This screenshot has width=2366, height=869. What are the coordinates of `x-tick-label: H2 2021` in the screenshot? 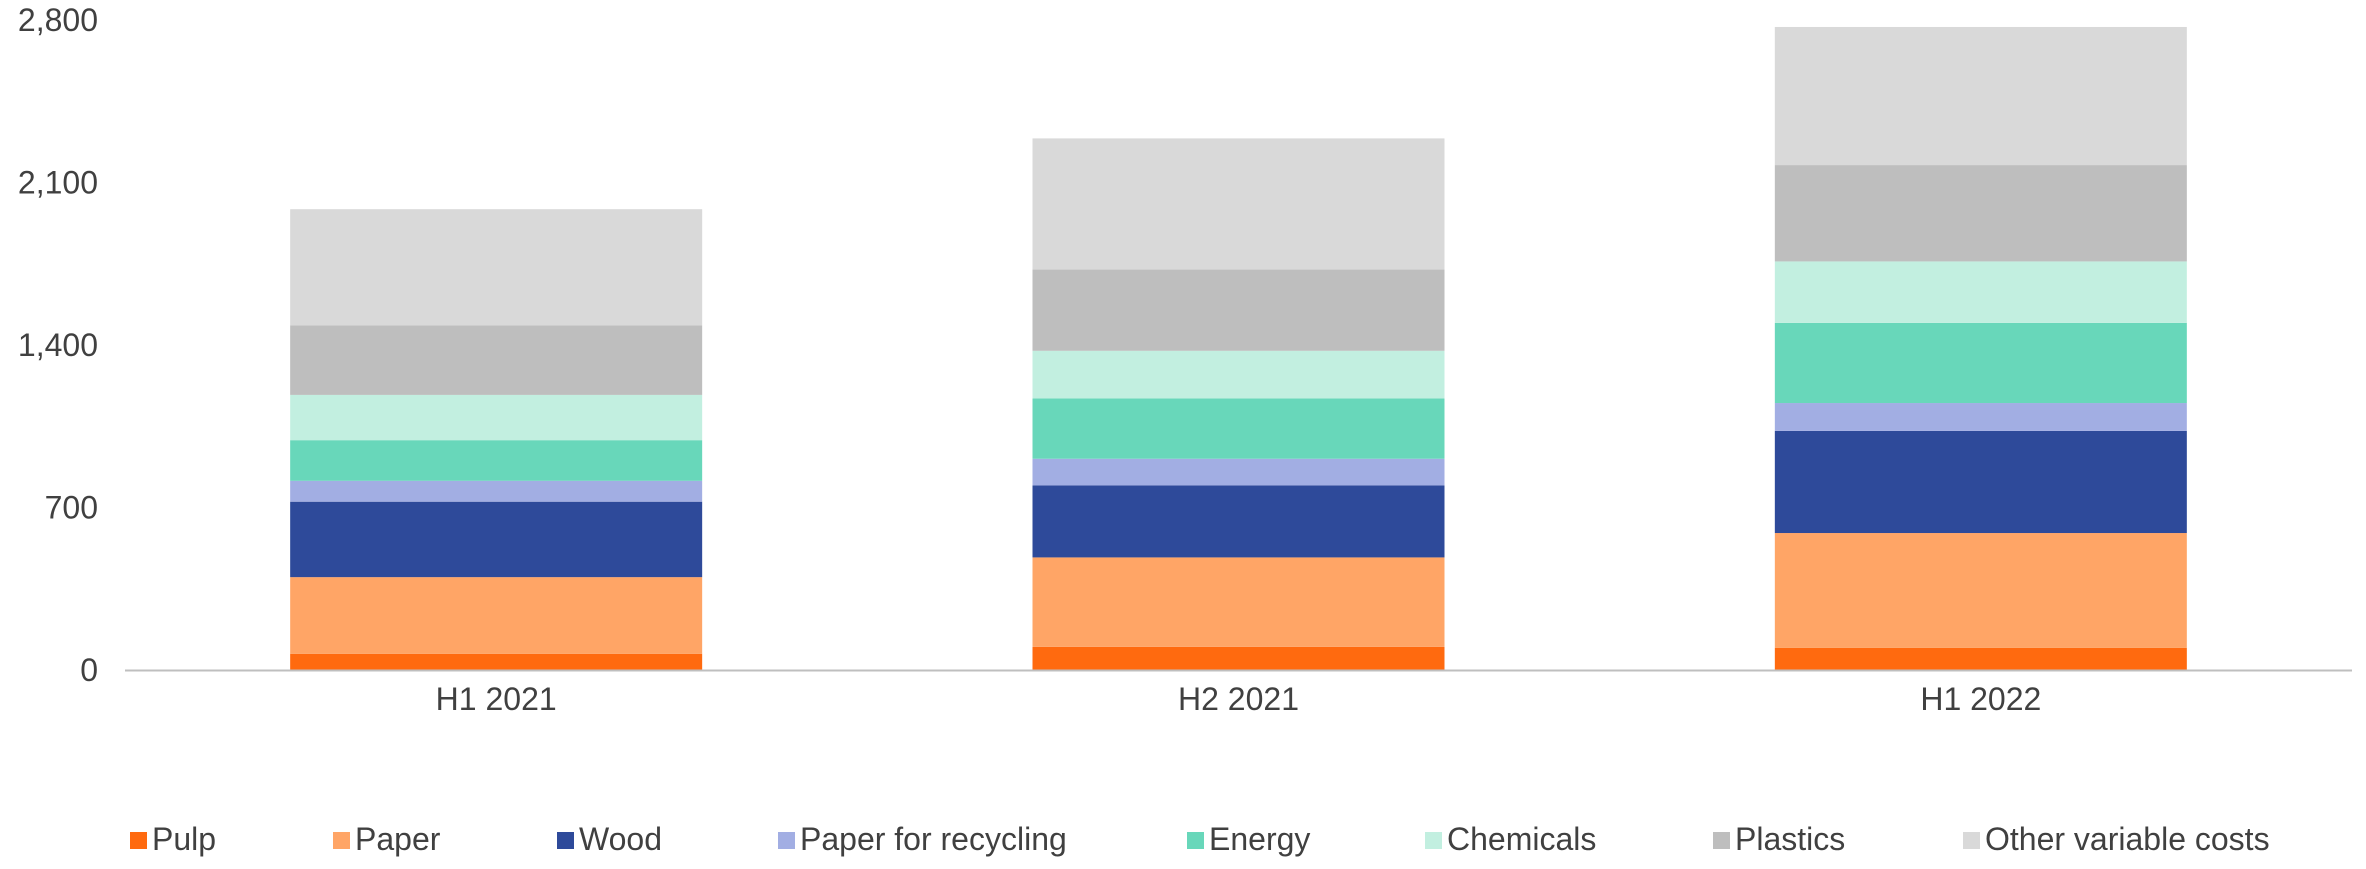 It's located at (1238, 699).